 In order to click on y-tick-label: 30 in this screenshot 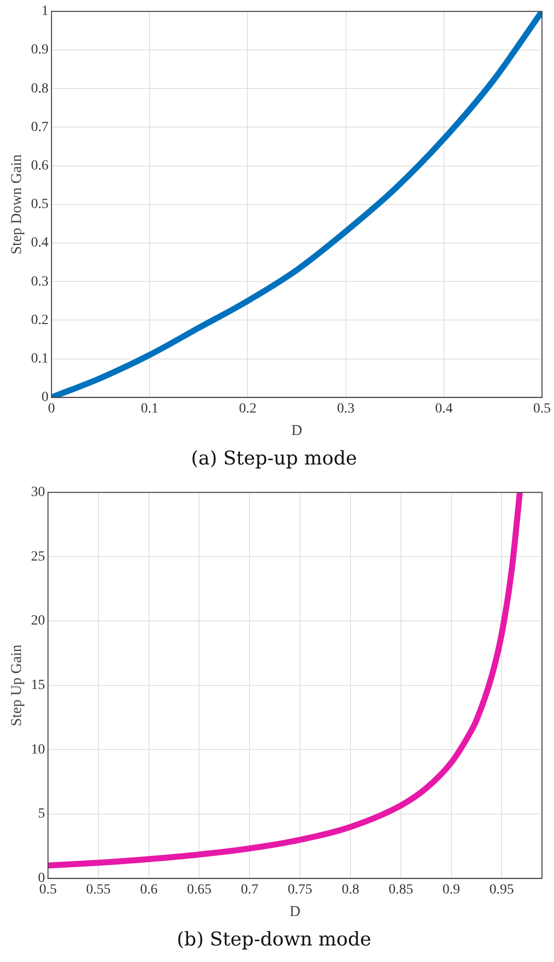, I will do `click(38, 492)`.